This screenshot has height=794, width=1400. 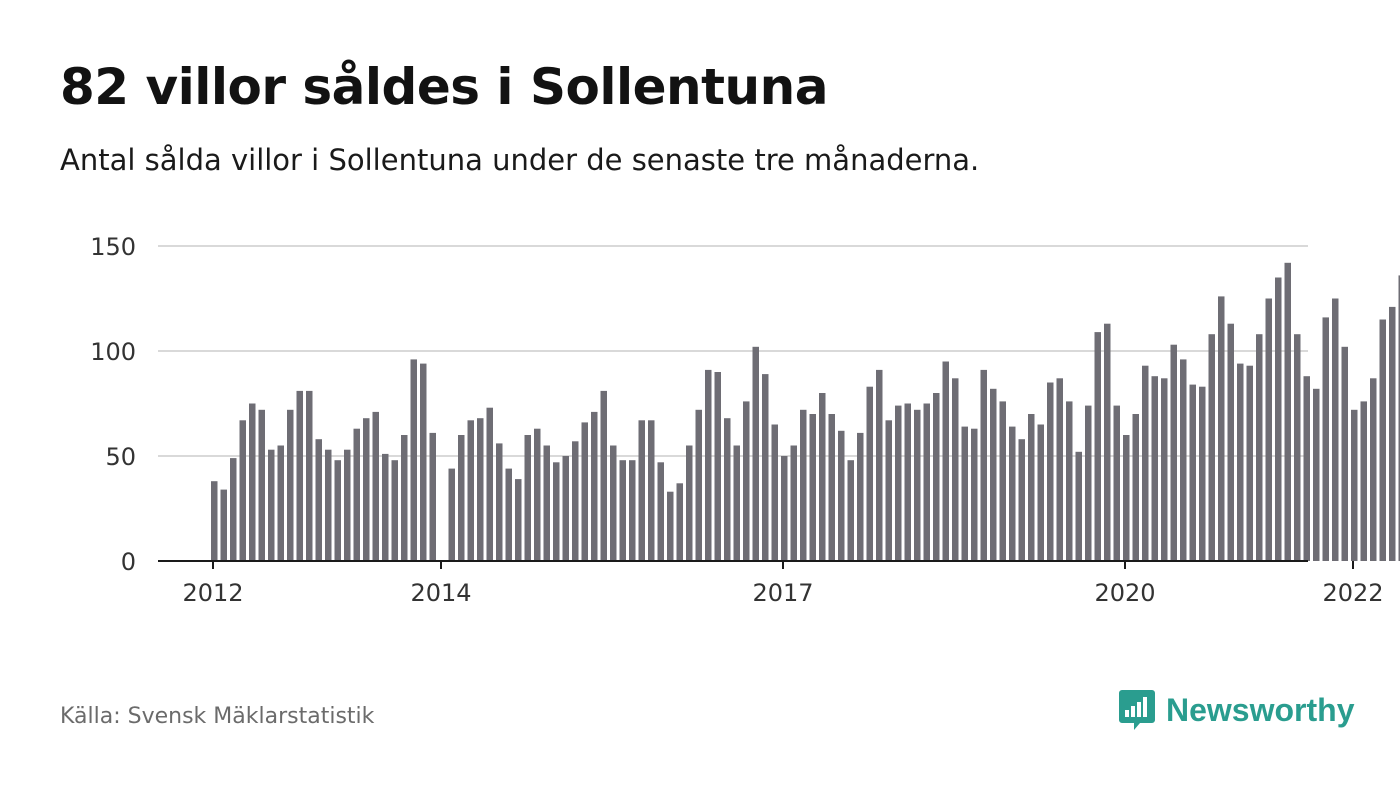 I want to click on y-axis-labels: 0 50 100 150, so click(x=113, y=404).